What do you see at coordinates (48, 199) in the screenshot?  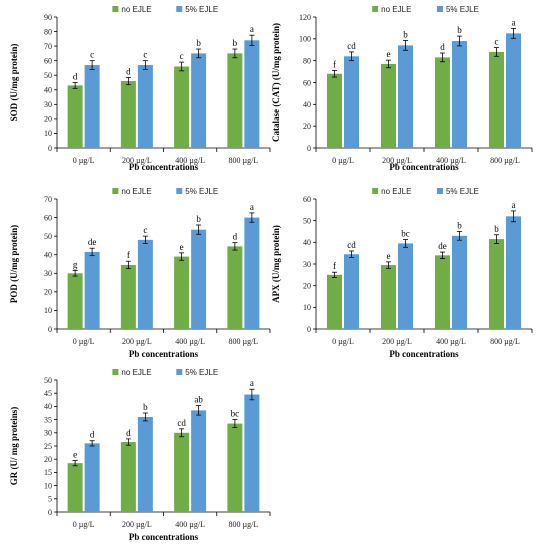 I see `y-tick-label: 70` at bounding box center [48, 199].